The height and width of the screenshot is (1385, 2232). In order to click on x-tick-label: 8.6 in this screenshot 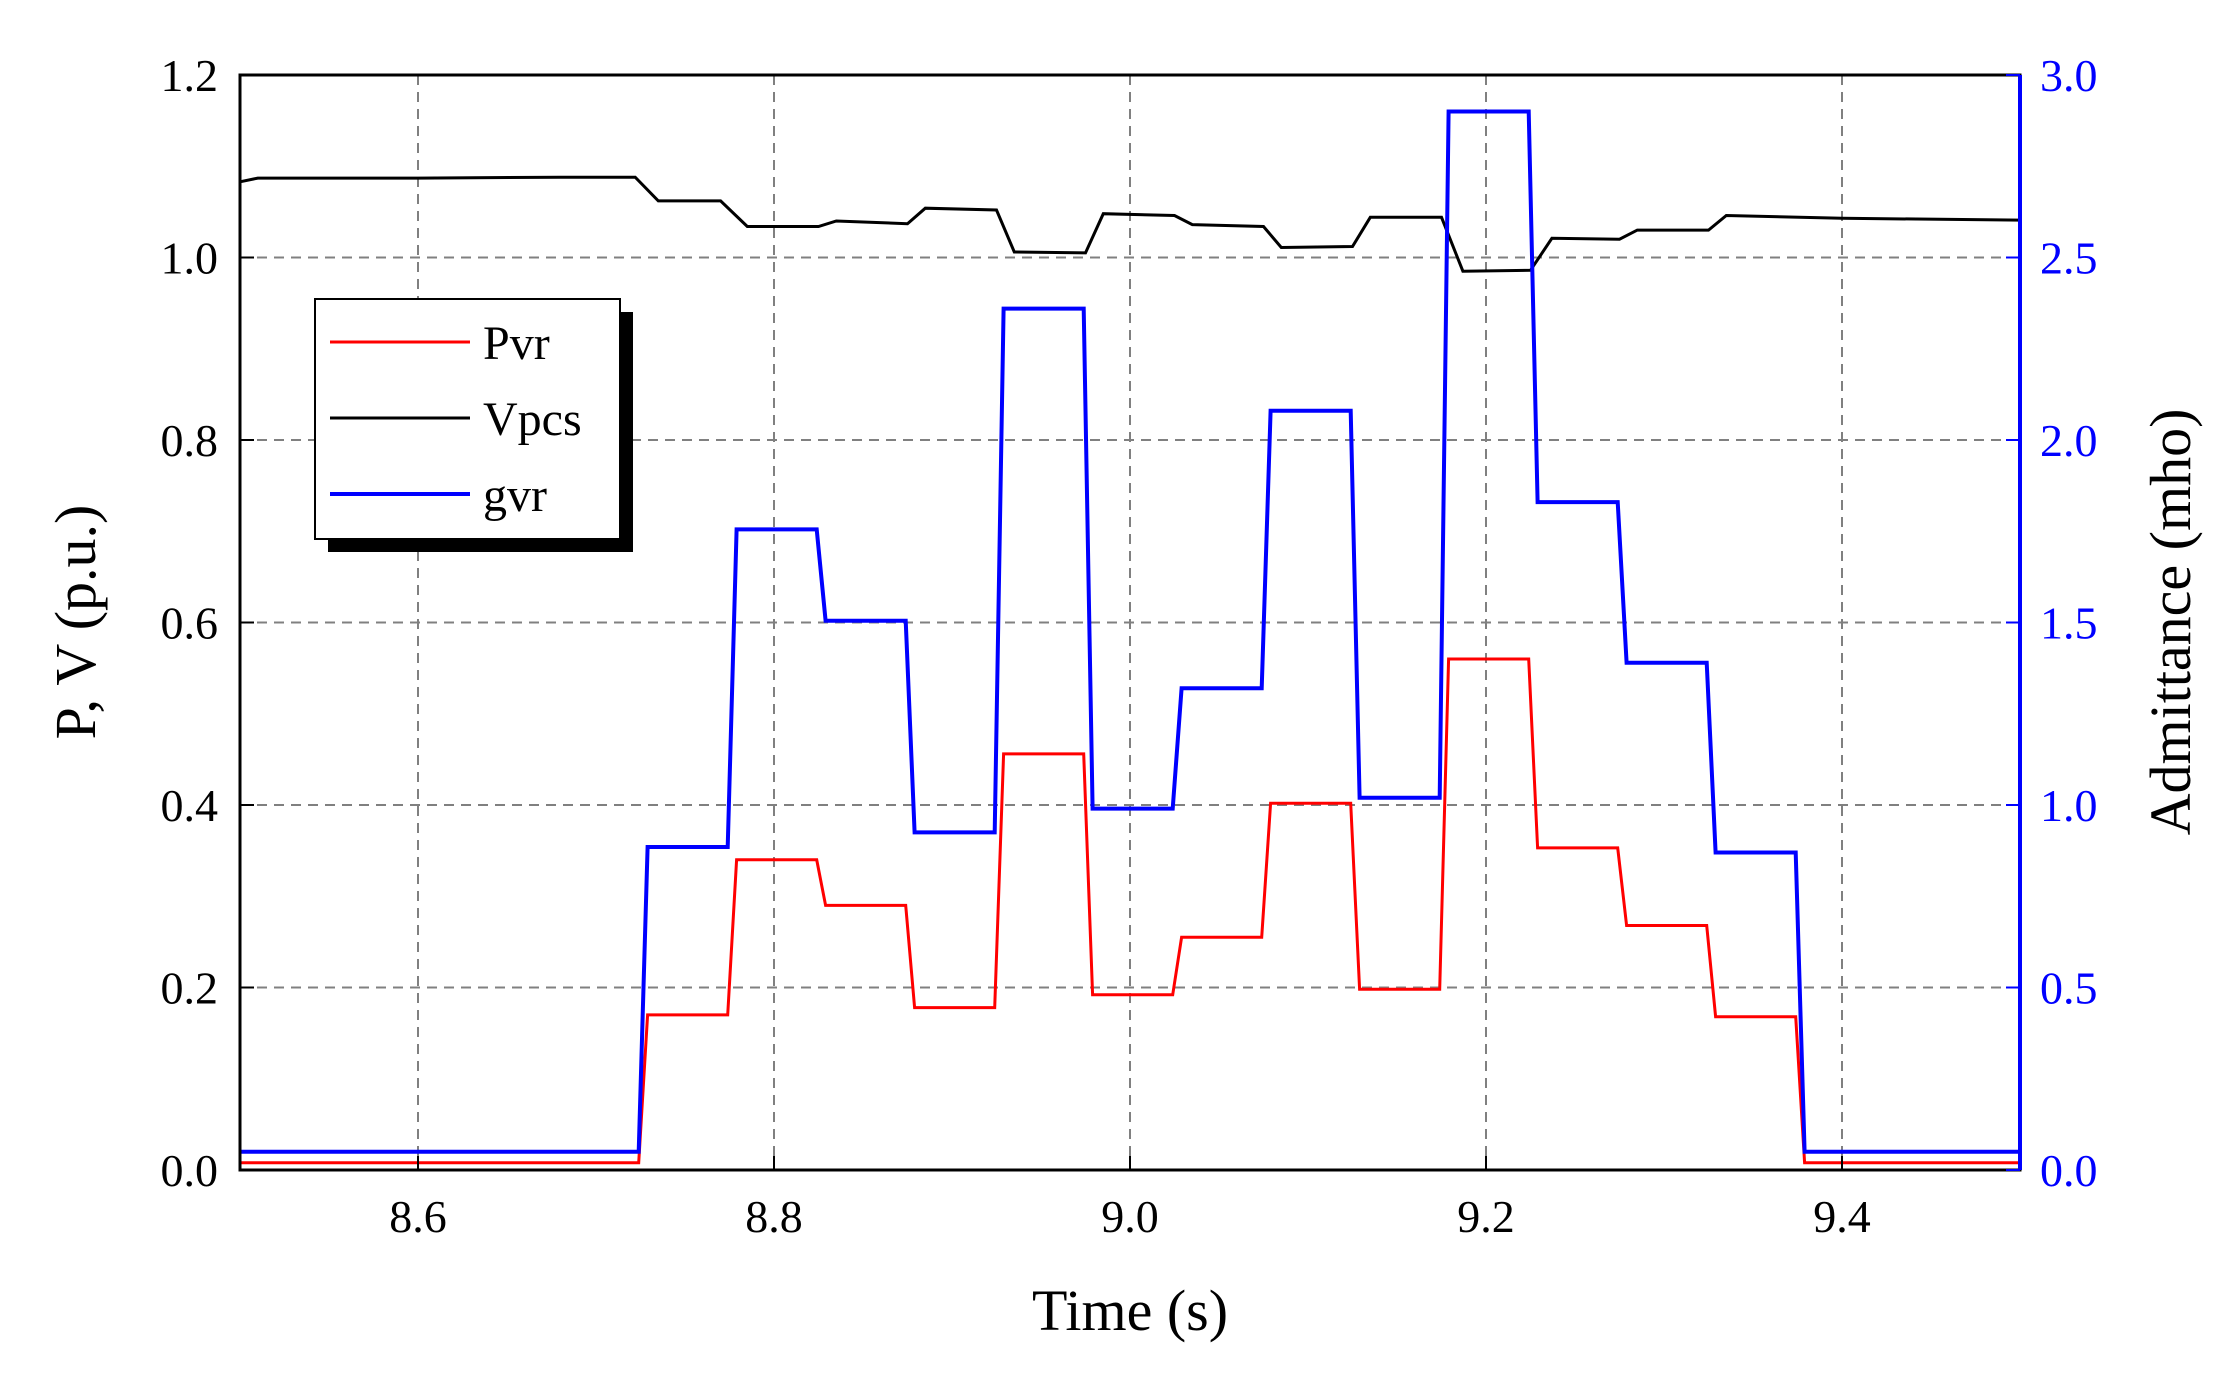, I will do `click(418, 1216)`.